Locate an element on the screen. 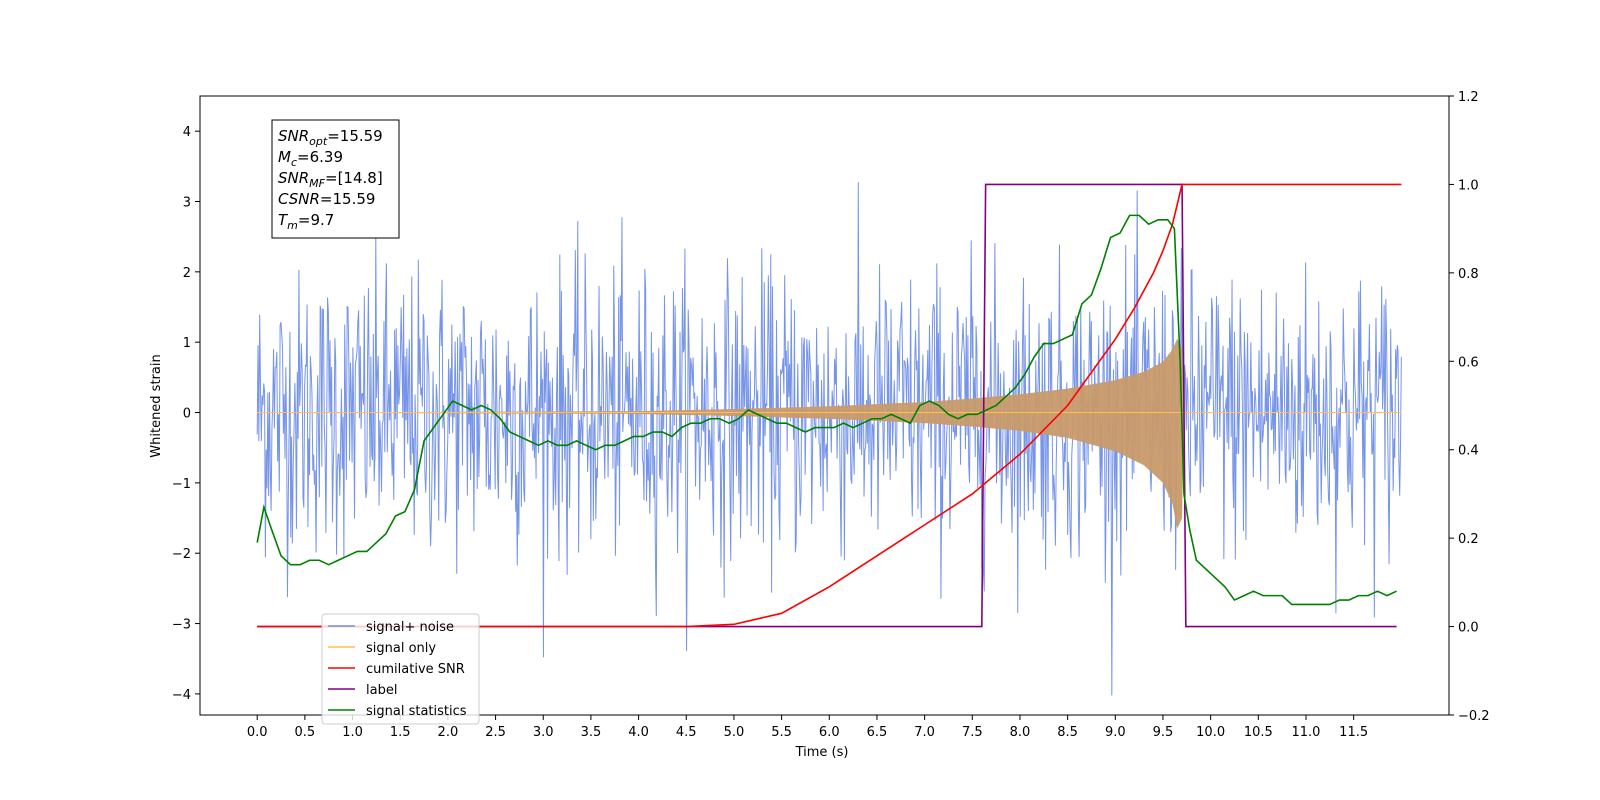 Image resolution: width=1600 pixels, height=800 pixels. y-right-tick-label: 1.2 is located at coordinates (1468, 97).